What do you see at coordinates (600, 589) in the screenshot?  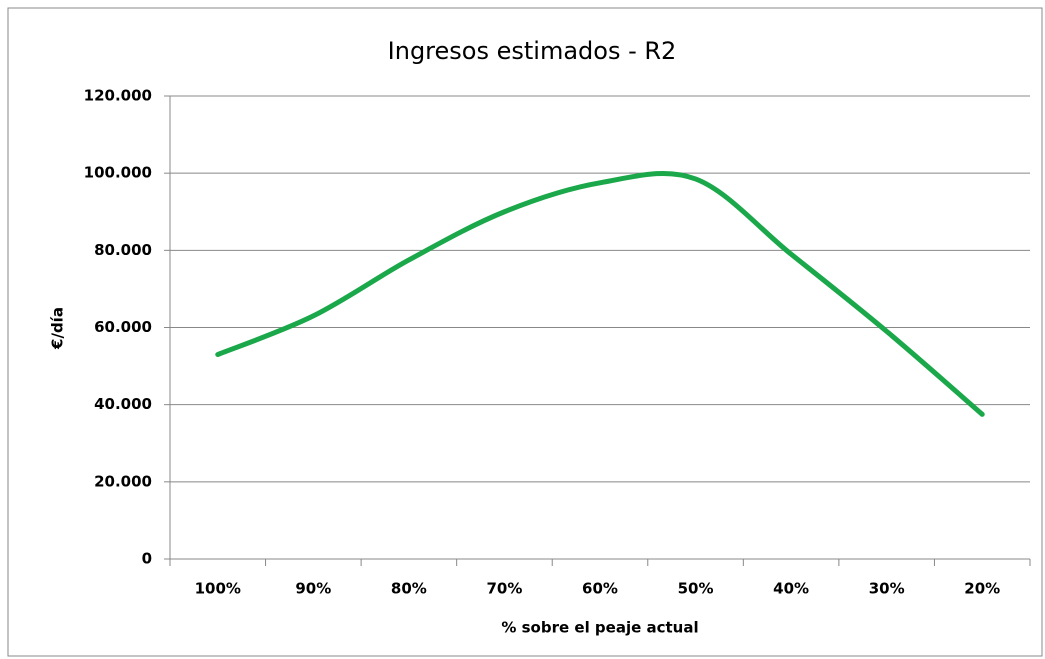 I see `x-tick-label: 60%` at bounding box center [600, 589].